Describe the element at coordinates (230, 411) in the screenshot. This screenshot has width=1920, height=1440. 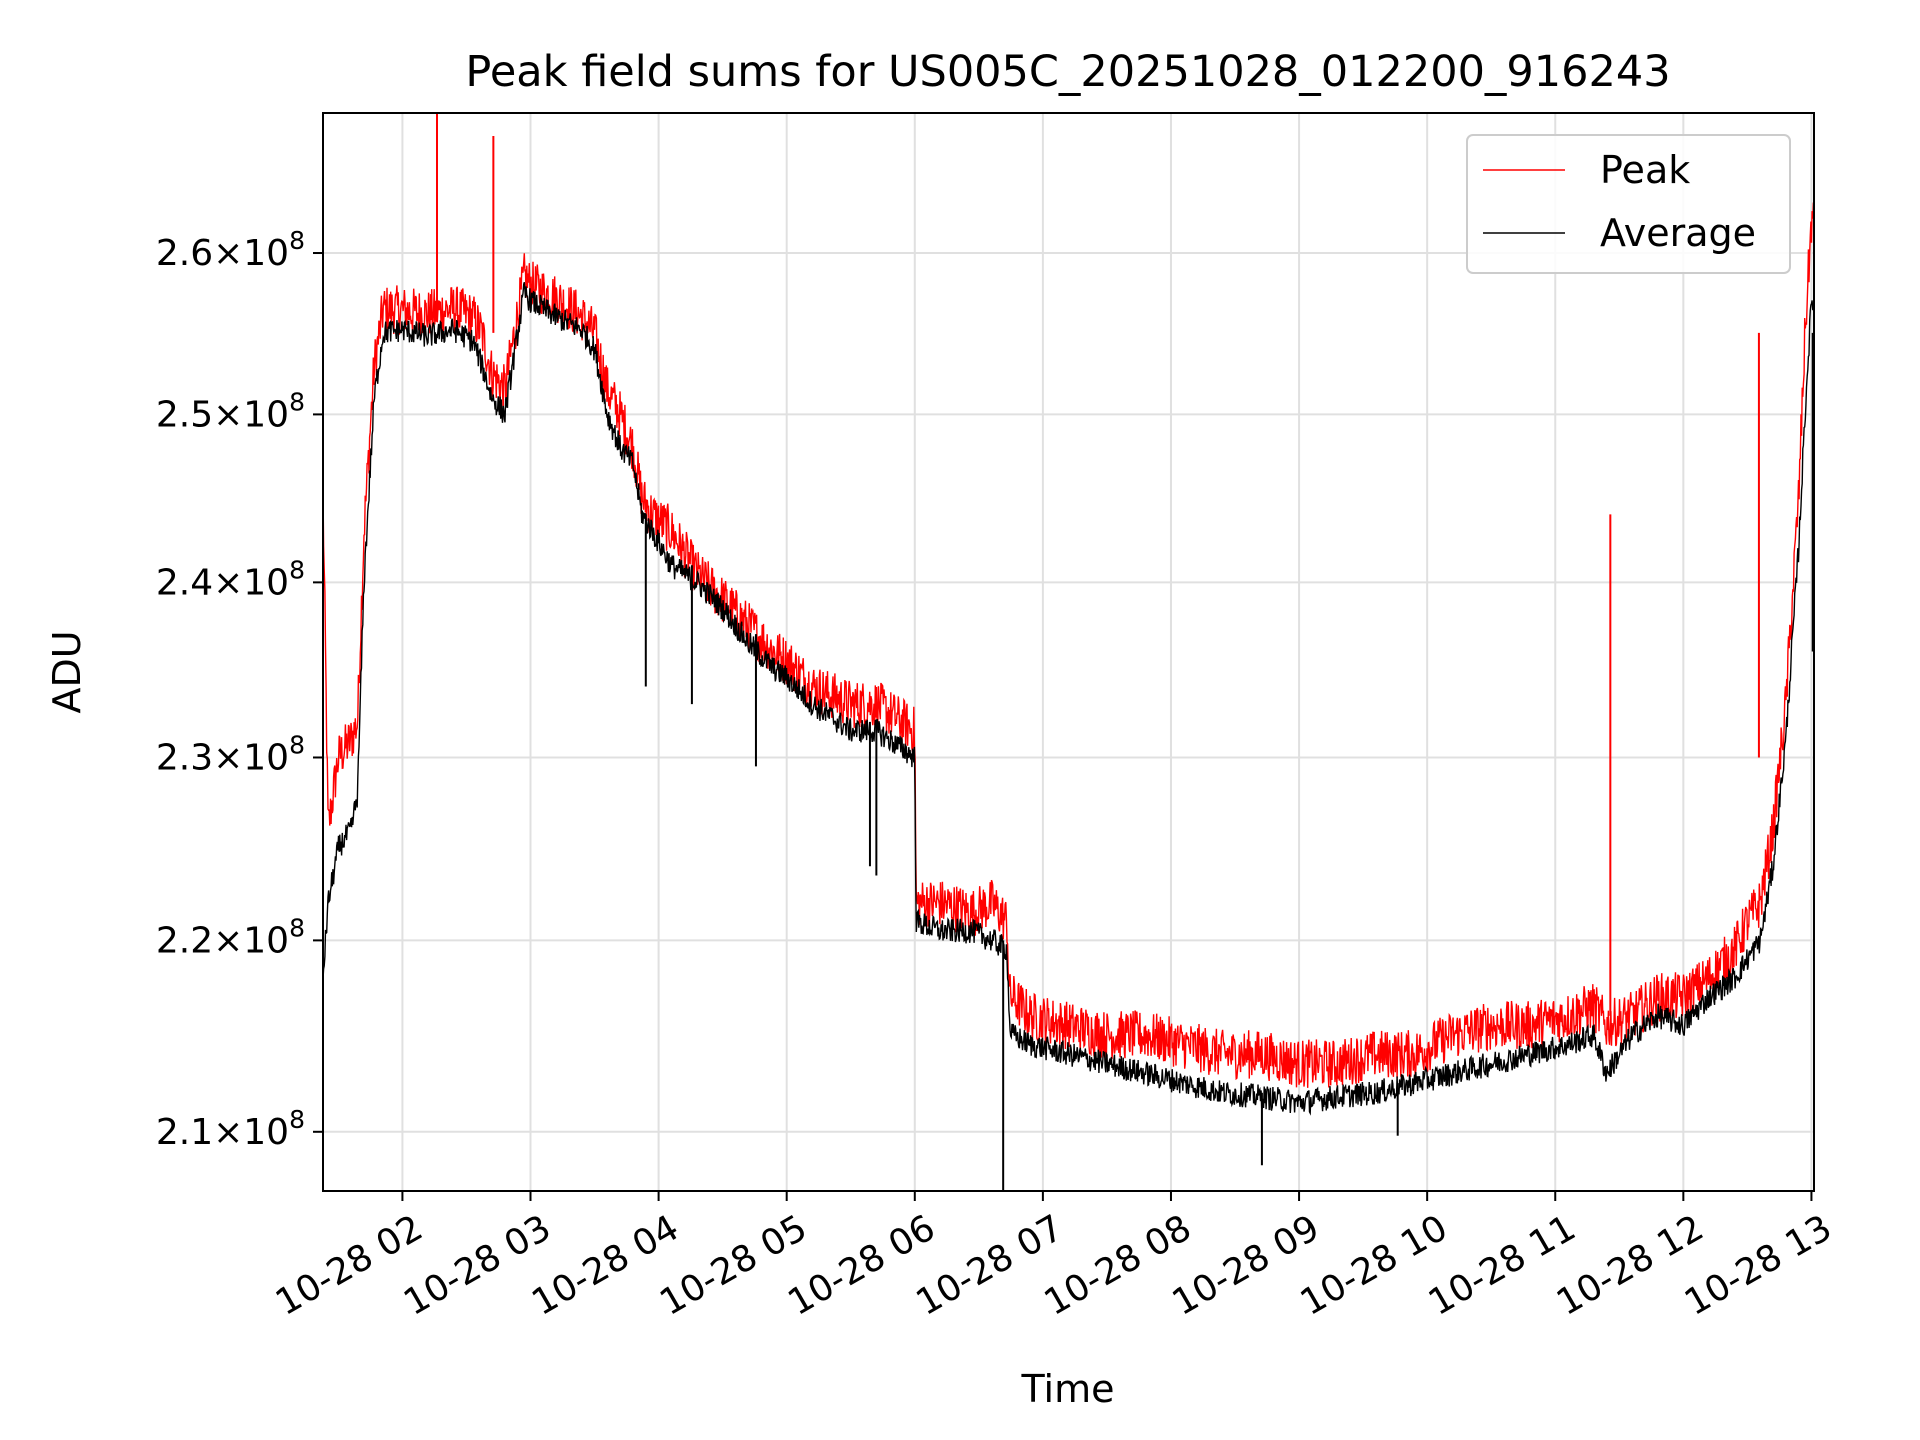
I see `y-tick-label: 2.5×108` at that location.